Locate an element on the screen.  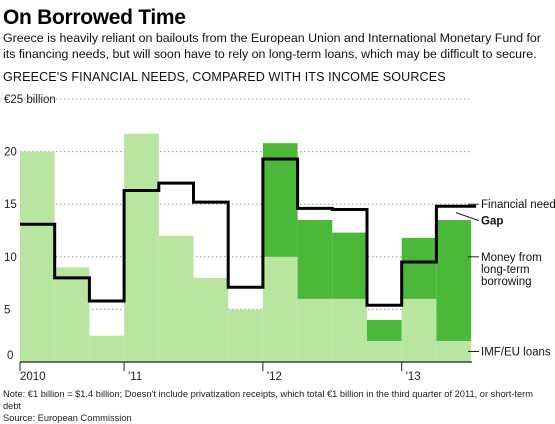
x-tick-label: '12 is located at coordinates (274, 377).